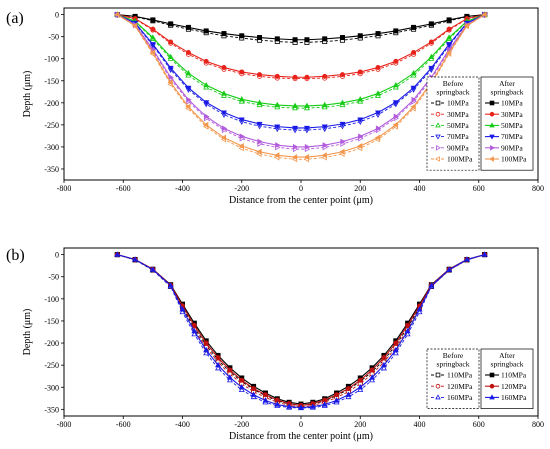 This screenshot has width=550, height=449. Describe the element at coordinates (301, 28) in the screenshot. I see `pa-series-before-10MPa-line` at that location.